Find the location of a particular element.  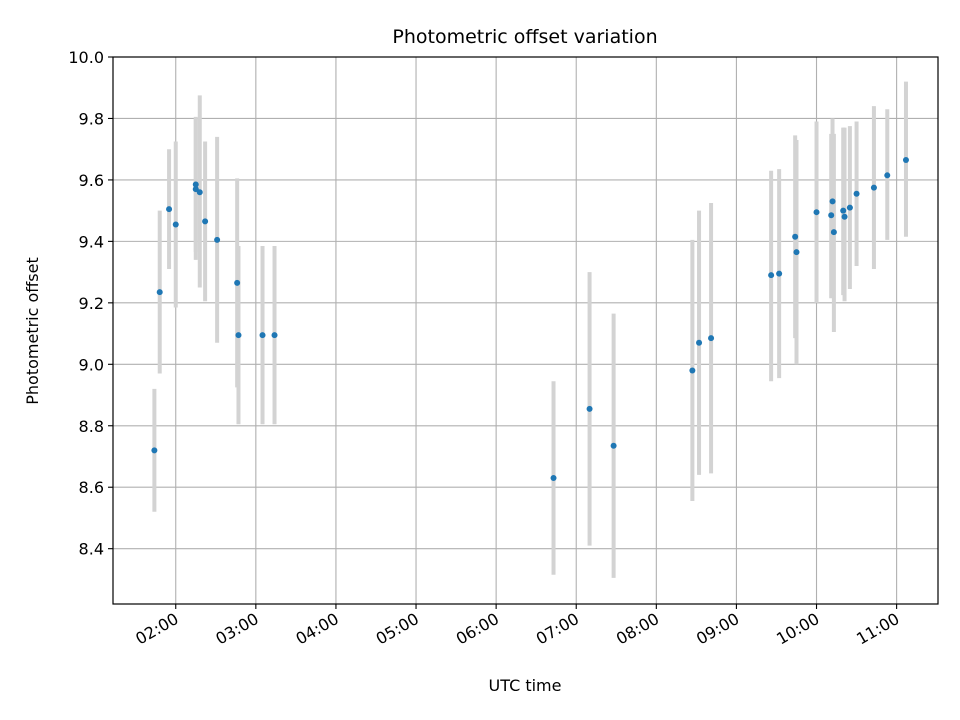

x-axis-title: UTC time is located at coordinates (525, 685).